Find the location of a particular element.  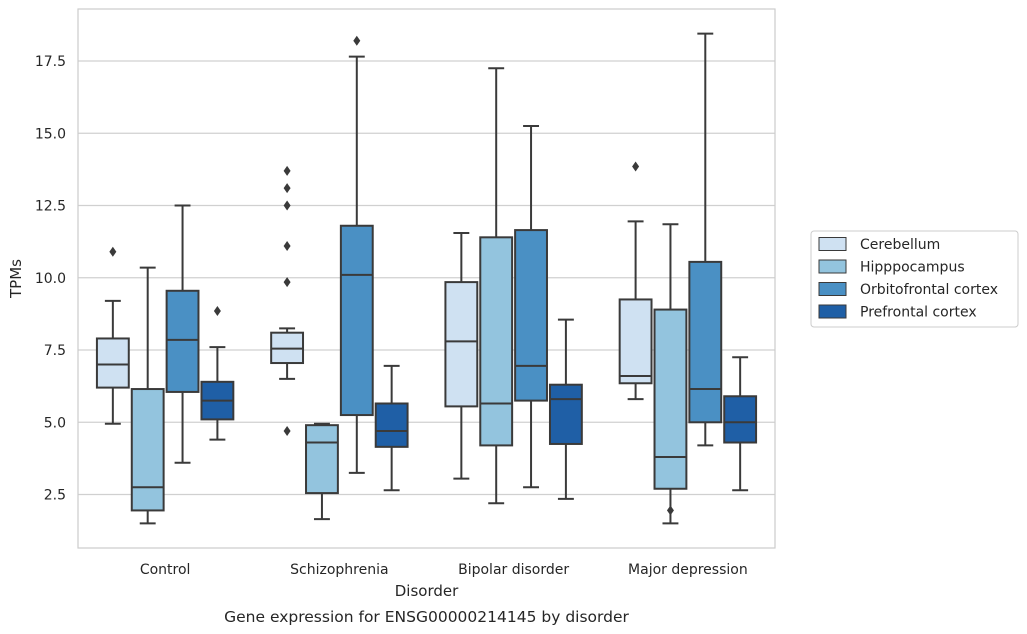

y-tick-label: 2.5 is located at coordinates (55, 496).